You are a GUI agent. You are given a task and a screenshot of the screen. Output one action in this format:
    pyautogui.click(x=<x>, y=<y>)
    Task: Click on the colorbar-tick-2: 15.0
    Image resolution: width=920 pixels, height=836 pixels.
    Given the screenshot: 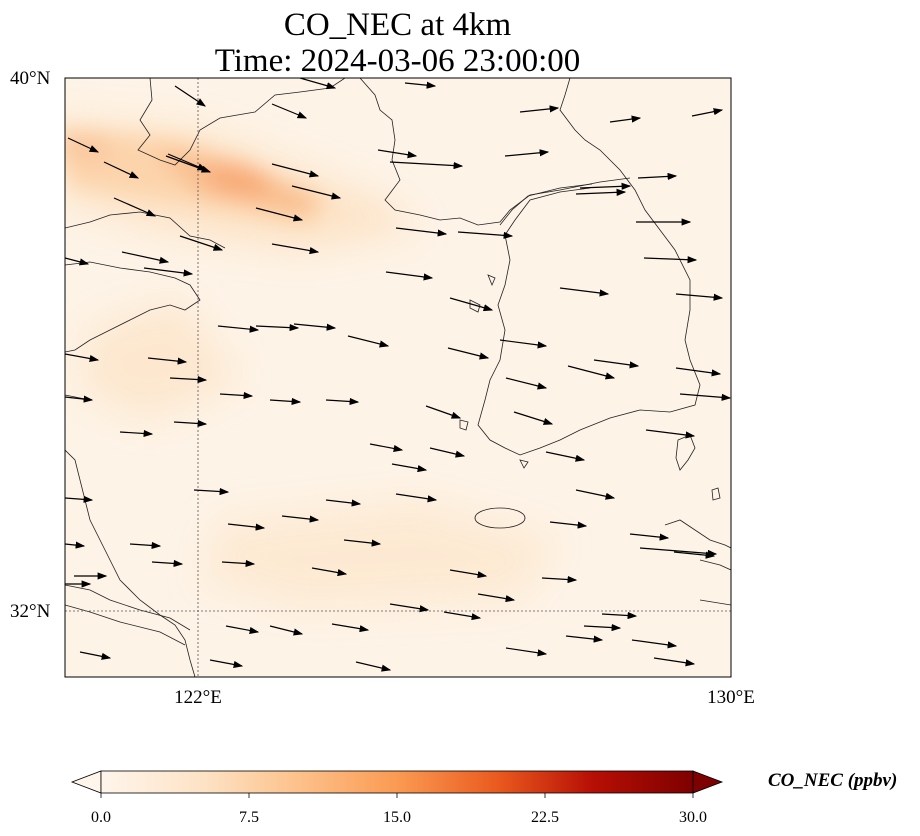 What is the action you would take?
    pyautogui.click(x=397, y=817)
    